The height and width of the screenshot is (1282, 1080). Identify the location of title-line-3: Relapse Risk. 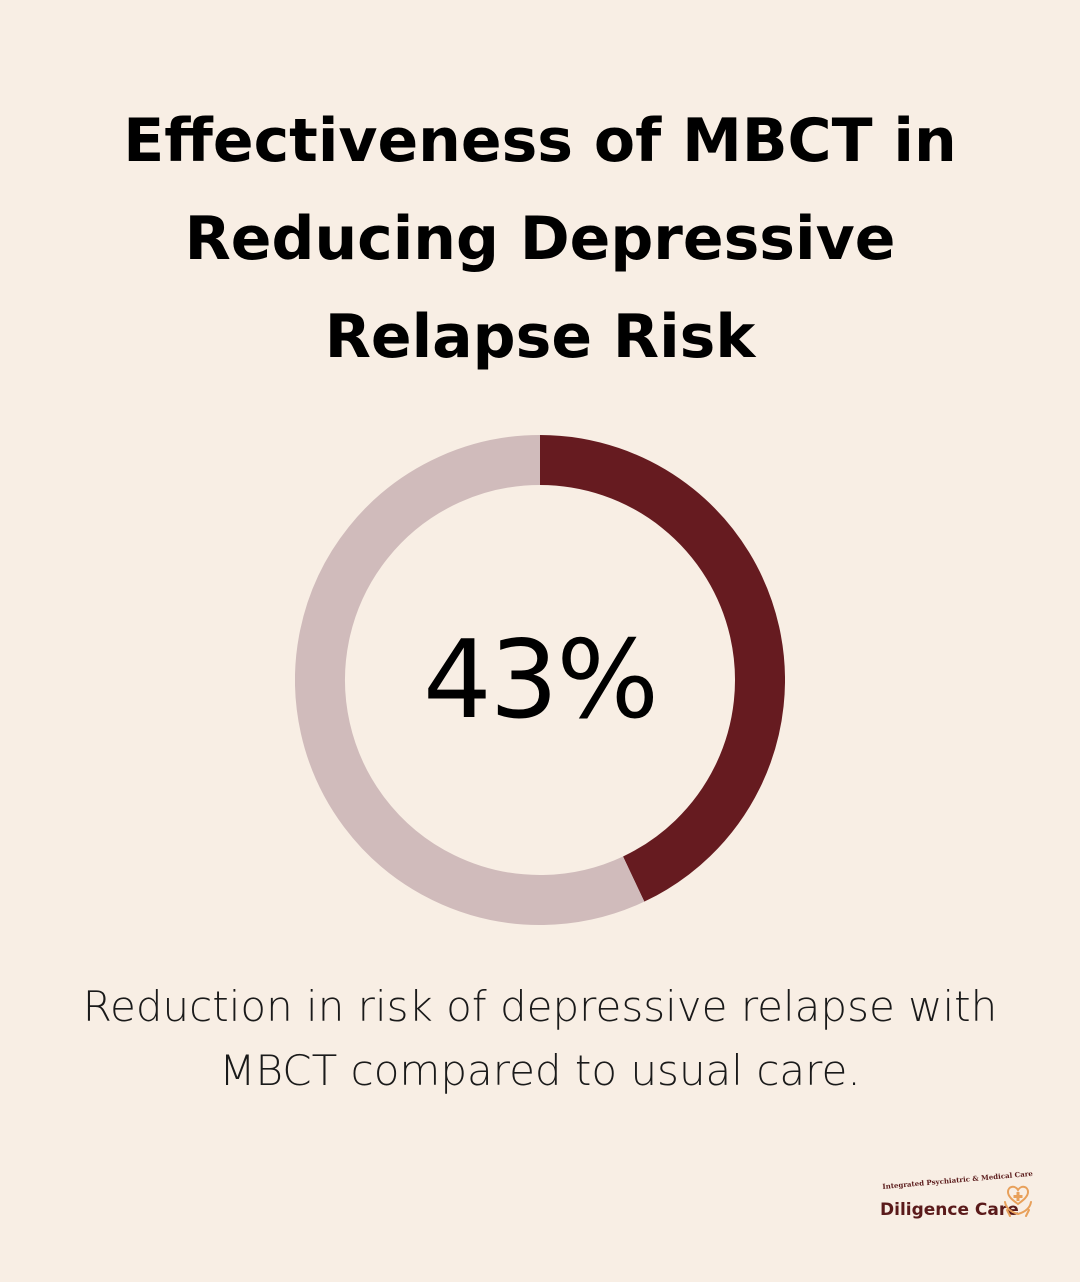
(540, 337).